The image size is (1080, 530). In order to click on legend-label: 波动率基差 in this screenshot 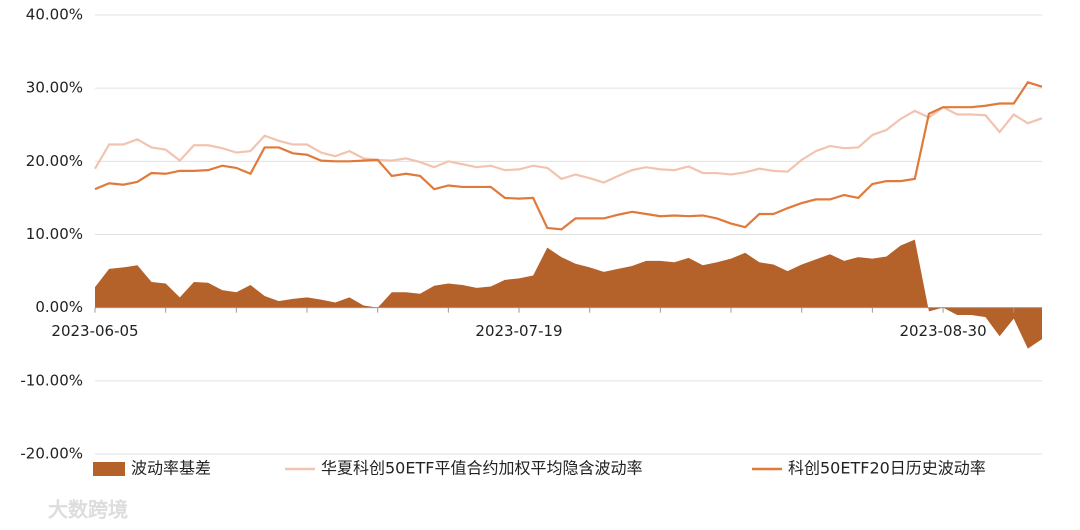, I will do `click(171, 468)`.